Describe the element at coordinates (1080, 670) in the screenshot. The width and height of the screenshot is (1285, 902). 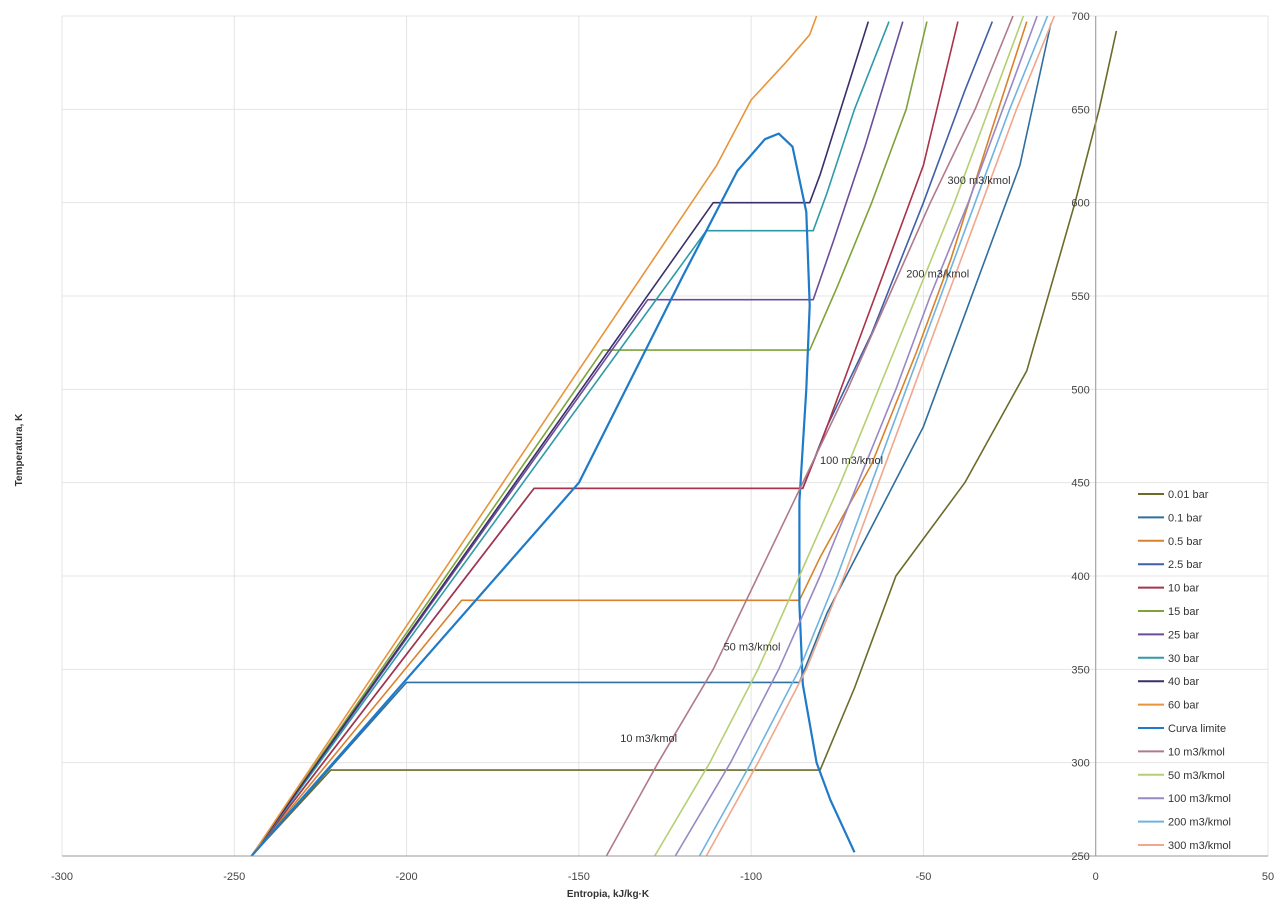
I see `y-tick-label: 350` at that location.